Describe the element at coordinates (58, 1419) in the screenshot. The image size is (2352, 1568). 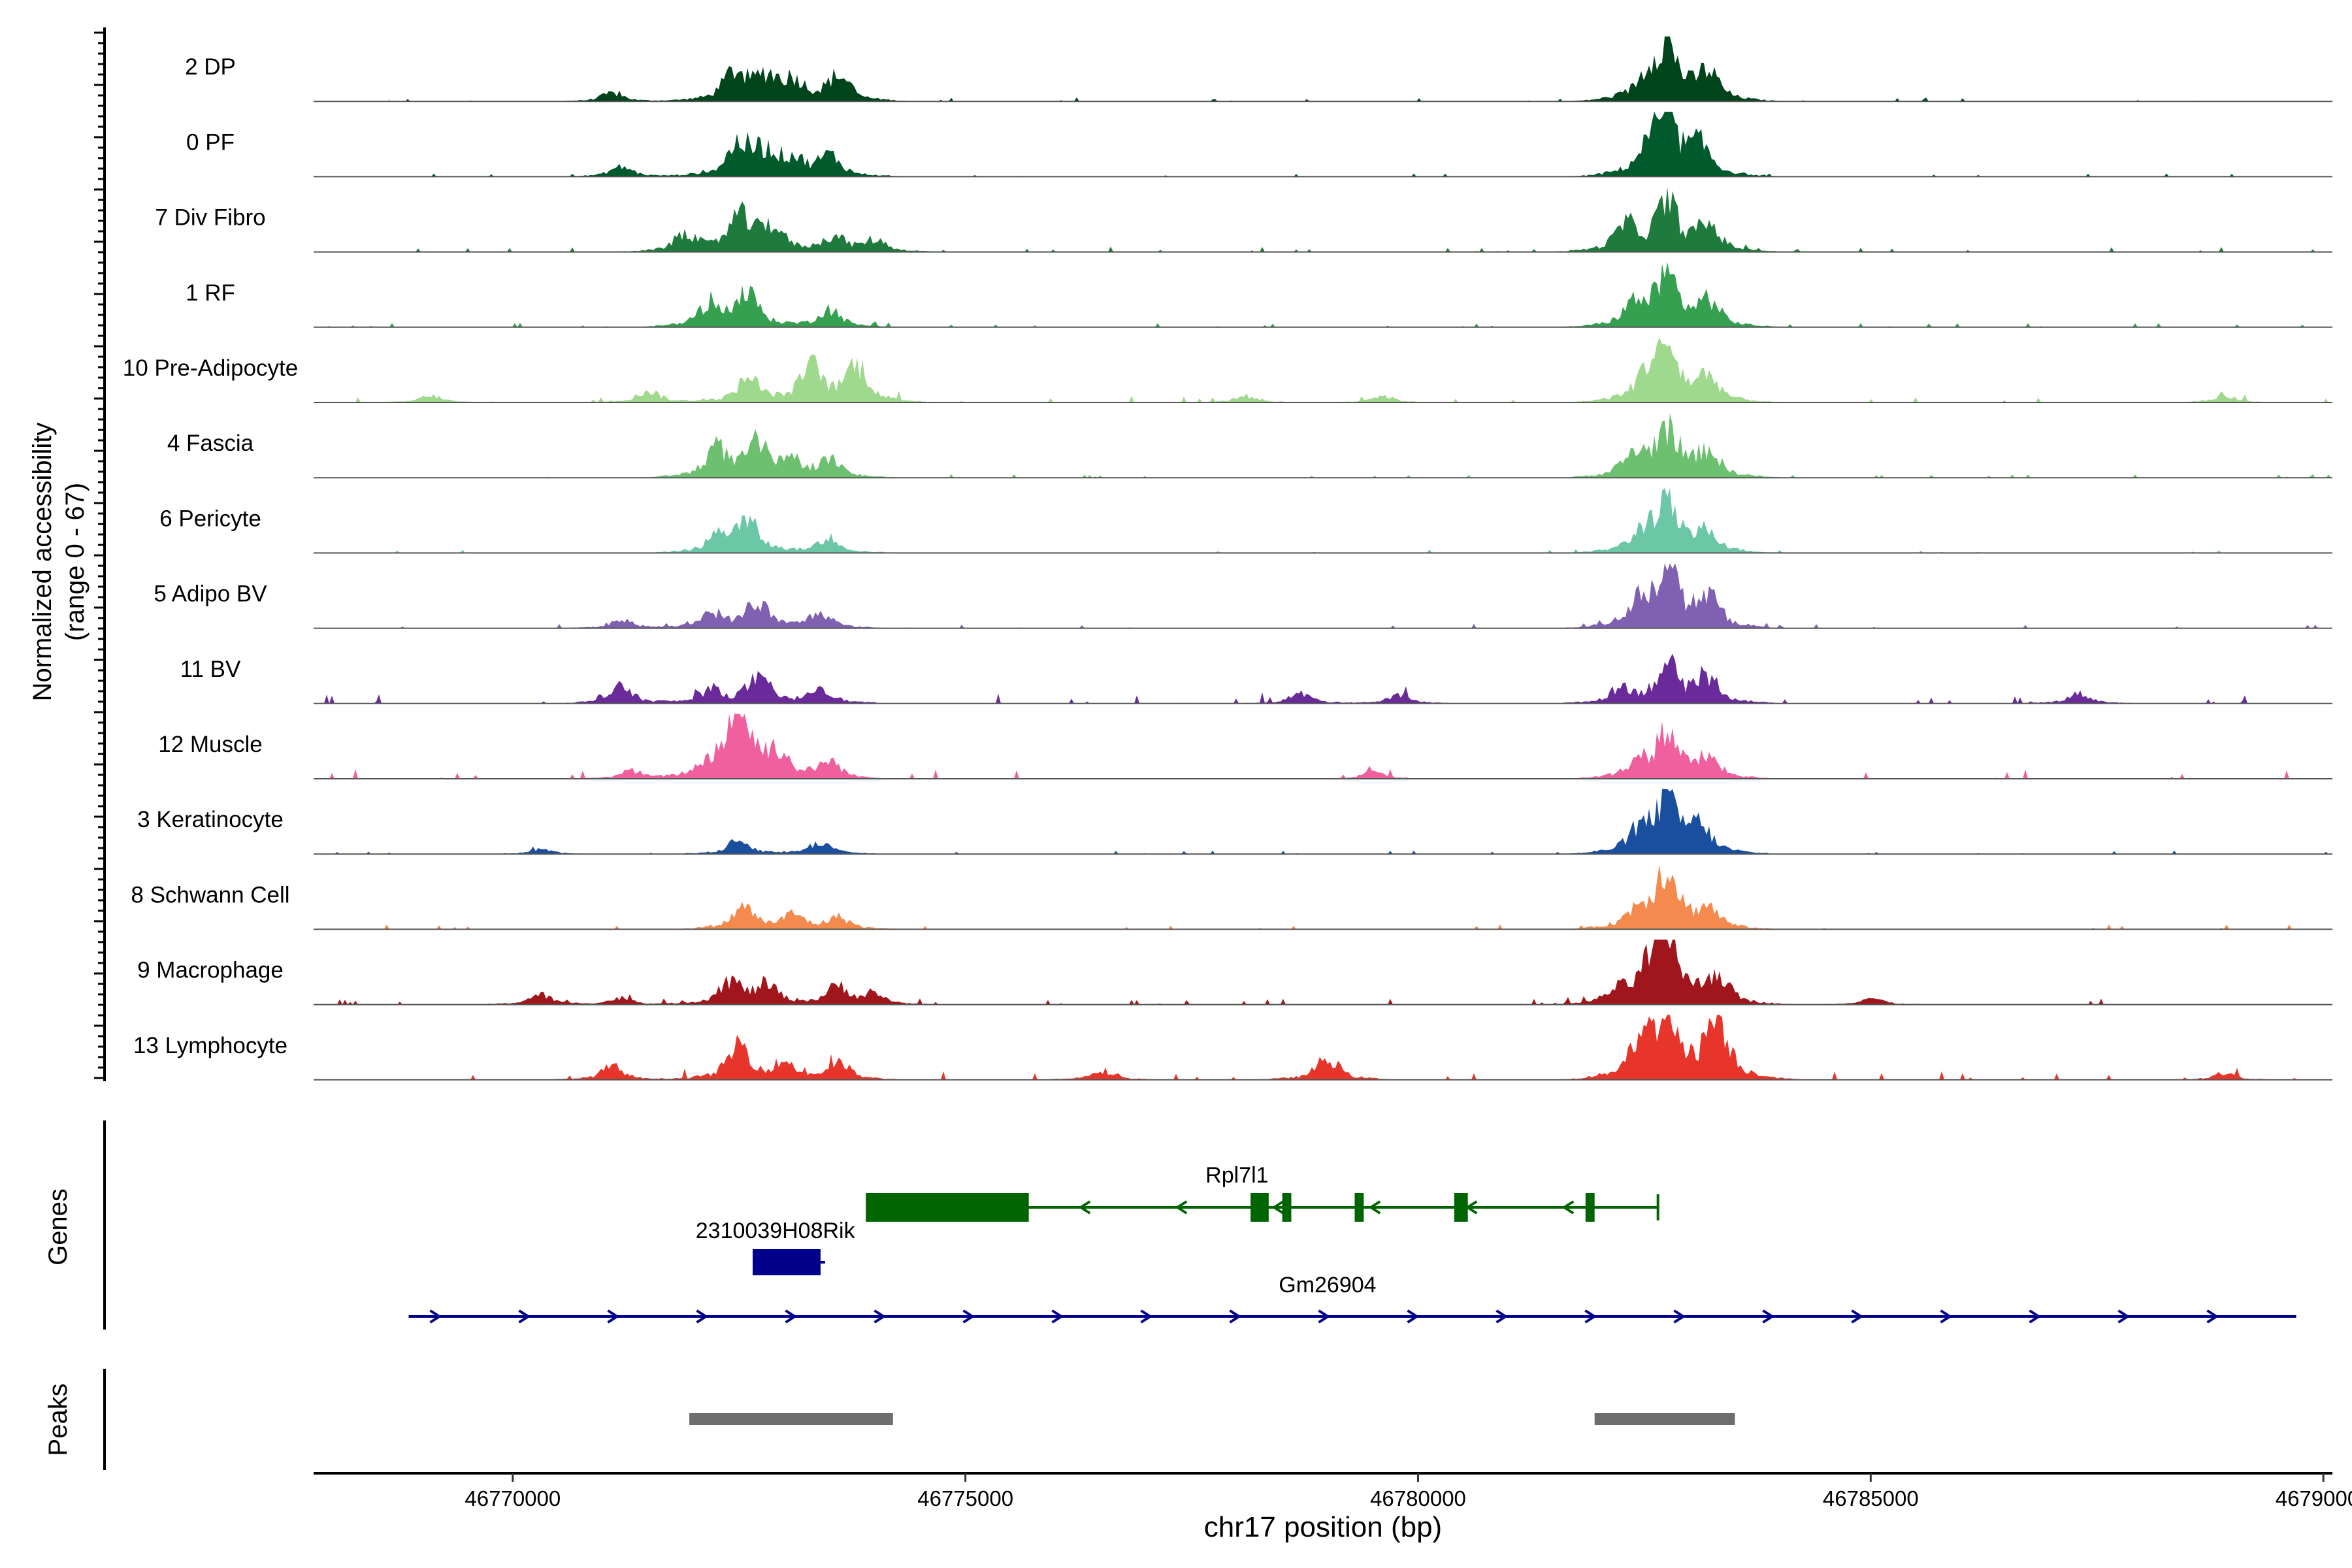
I see `peaks-panel-label: Peaks` at that location.